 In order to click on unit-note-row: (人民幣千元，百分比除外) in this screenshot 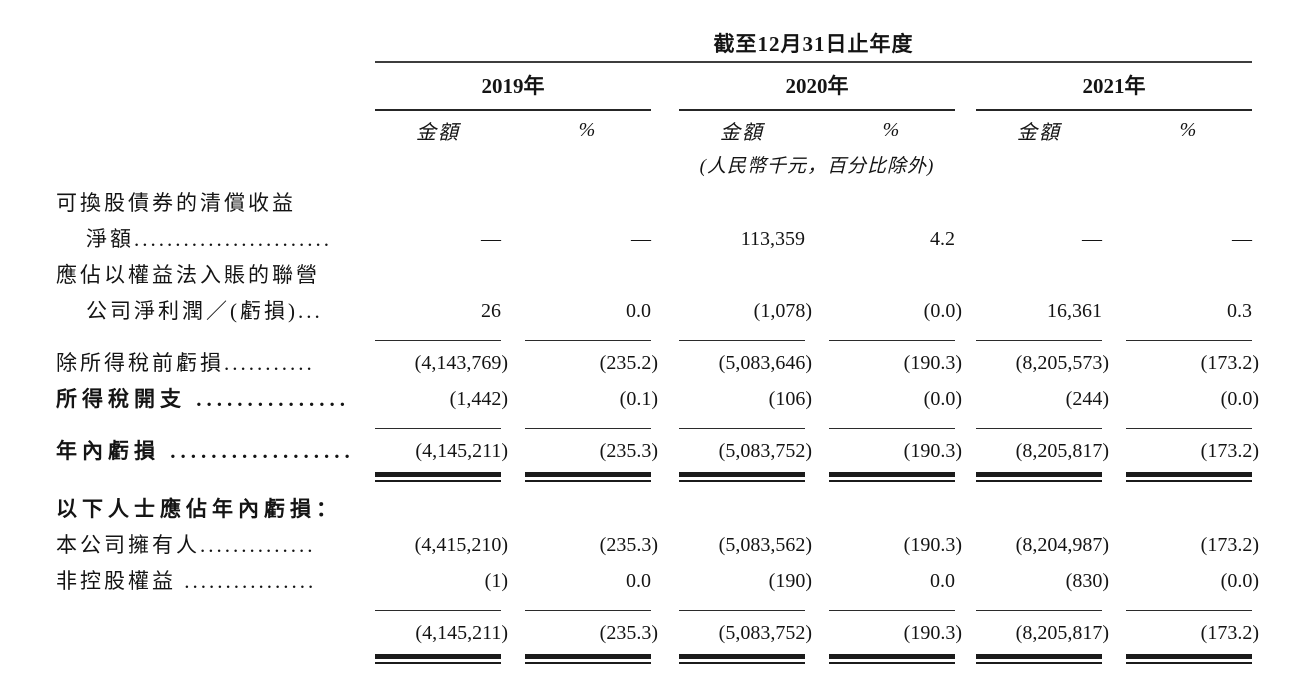, I will do `click(685, 164)`.